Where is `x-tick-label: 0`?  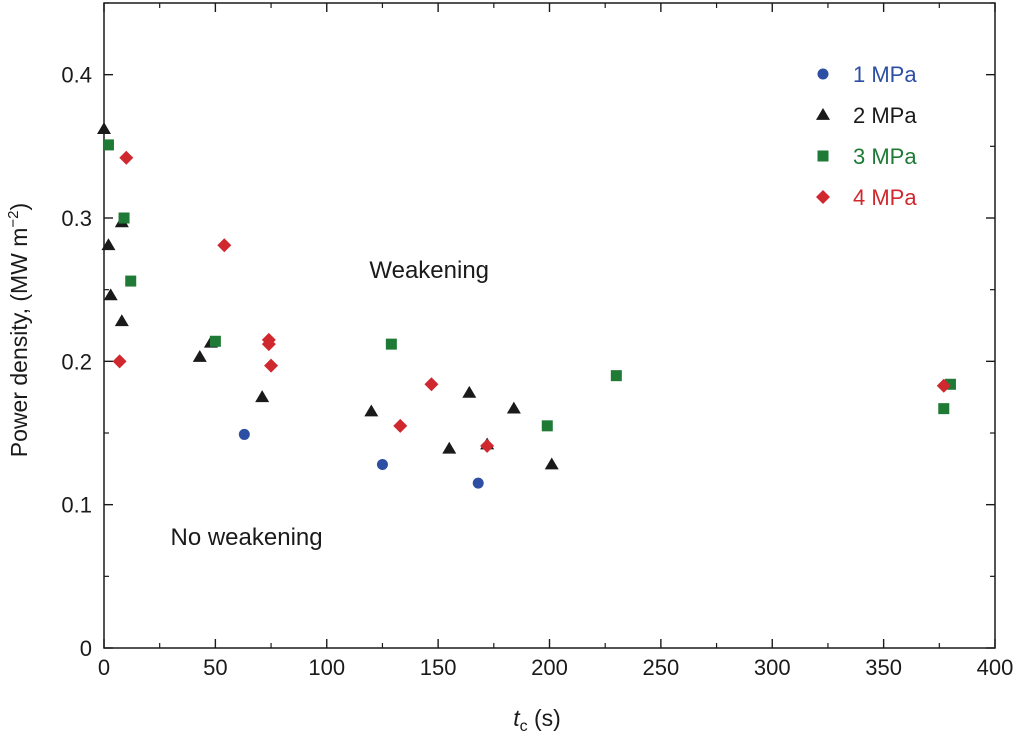 x-tick-label: 0 is located at coordinates (104, 667).